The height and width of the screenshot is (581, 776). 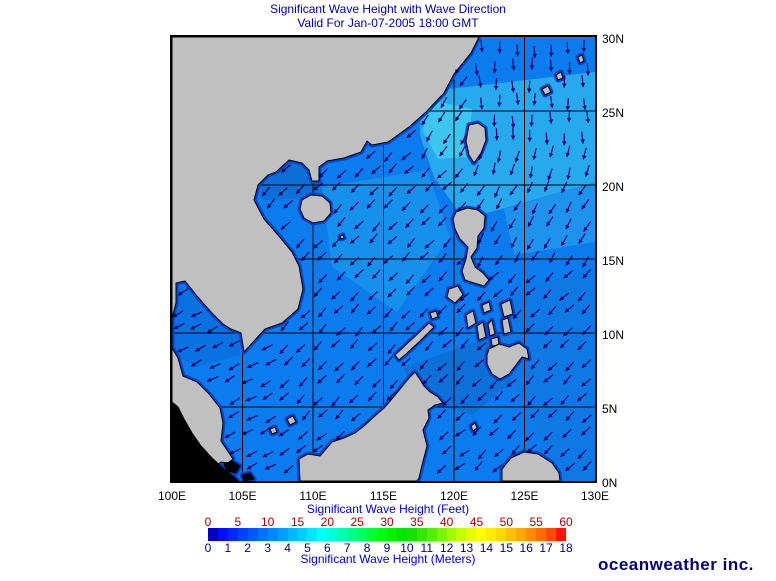 What do you see at coordinates (388, 509) in the screenshot?
I see `feet-scale-caption: Significant Wave Height (Feet)` at bounding box center [388, 509].